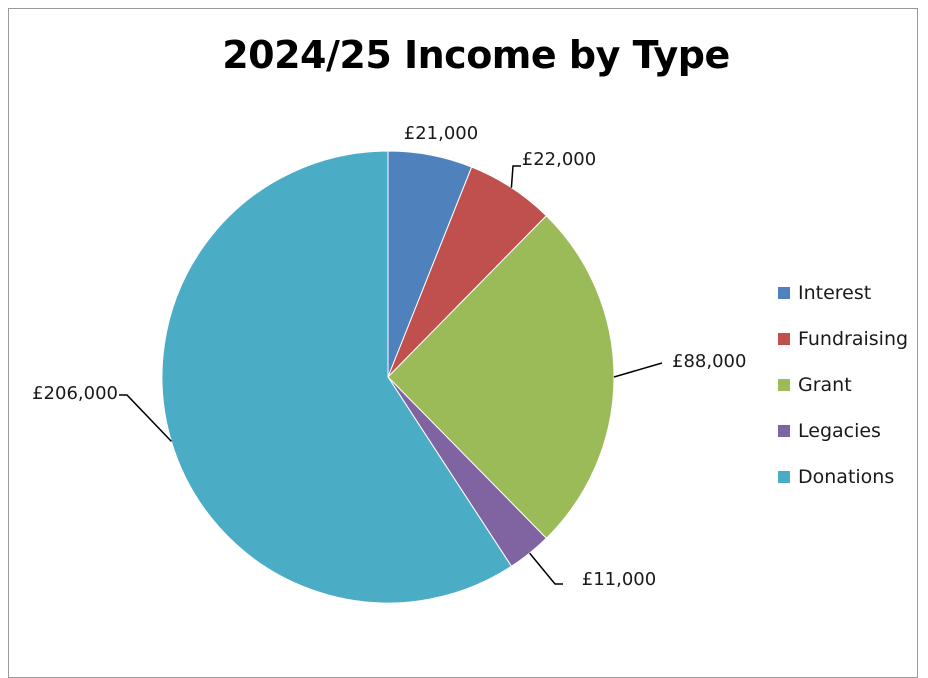 This screenshot has height=678, width=928. What do you see at coordinates (559, 159) in the screenshot?
I see `data-label-fundraising: £22,000` at bounding box center [559, 159].